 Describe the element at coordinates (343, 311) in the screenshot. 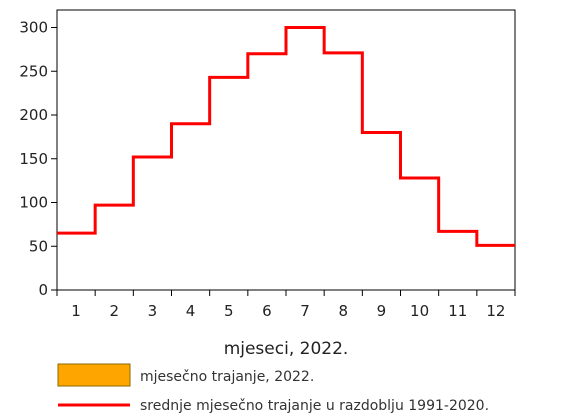

I see `x-tick-label: 8` at that location.